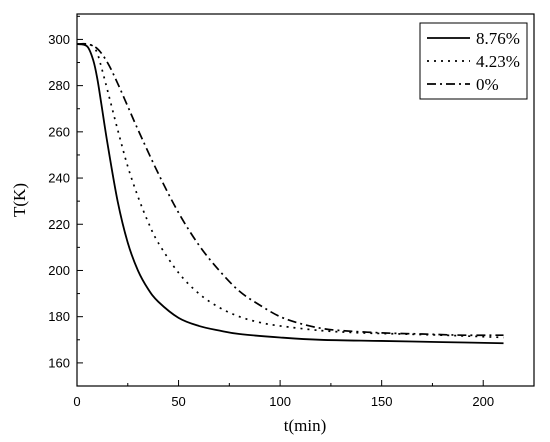 The height and width of the screenshot is (442, 550). Describe the element at coordinates (59, 316) in the screenshot. I see `y-tick-label: 180` at that location.